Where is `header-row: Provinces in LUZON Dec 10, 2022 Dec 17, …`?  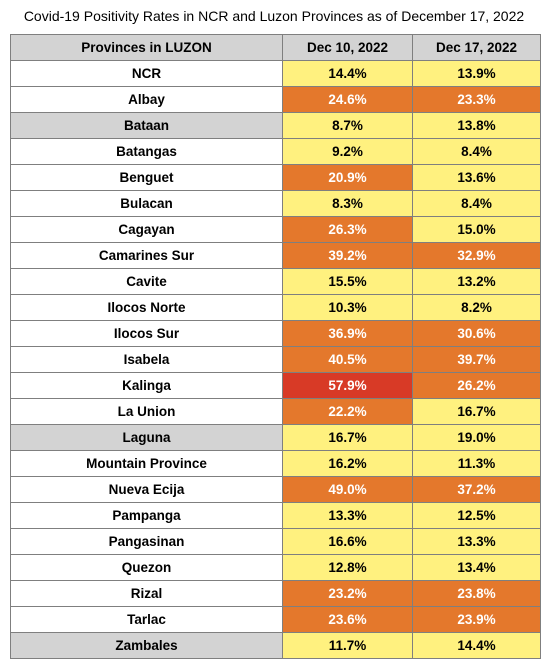
header-row: Provinces in LUZON Dec 10, 2022 Dec 17, … is located at coordinates (275, 47).